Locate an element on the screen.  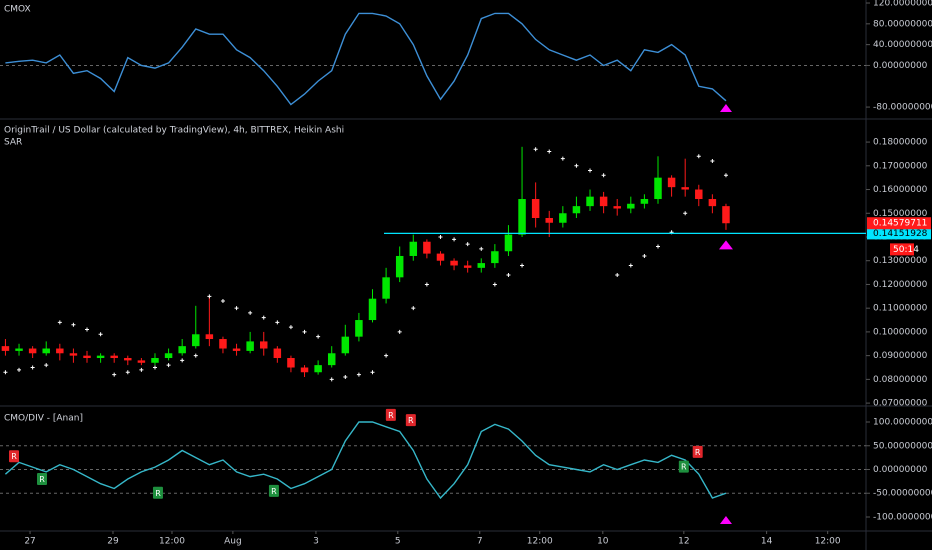
y-tick-label: 0.16000000 is located at coordinates (900, 190).